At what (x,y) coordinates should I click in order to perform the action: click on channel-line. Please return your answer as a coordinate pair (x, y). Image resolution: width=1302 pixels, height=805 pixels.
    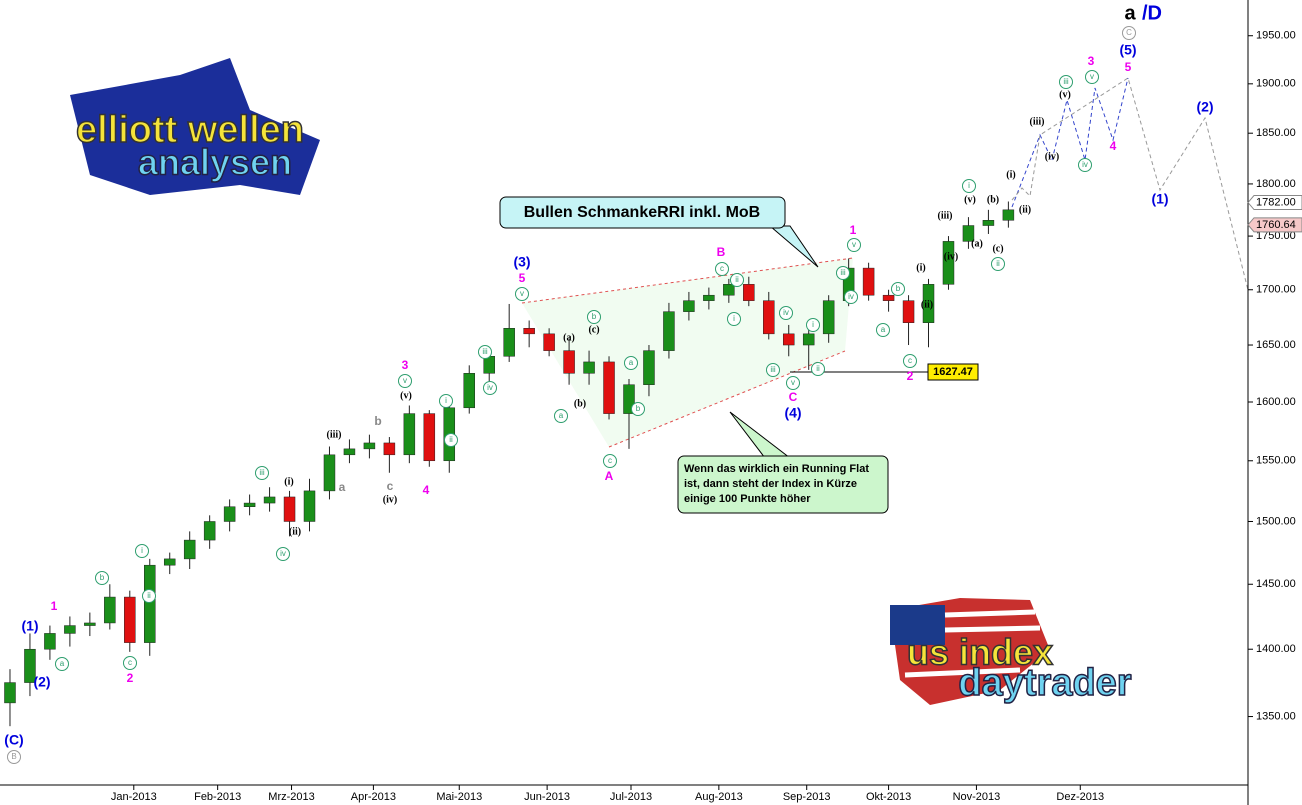
    Looking at the image, I should click on (687, 280).